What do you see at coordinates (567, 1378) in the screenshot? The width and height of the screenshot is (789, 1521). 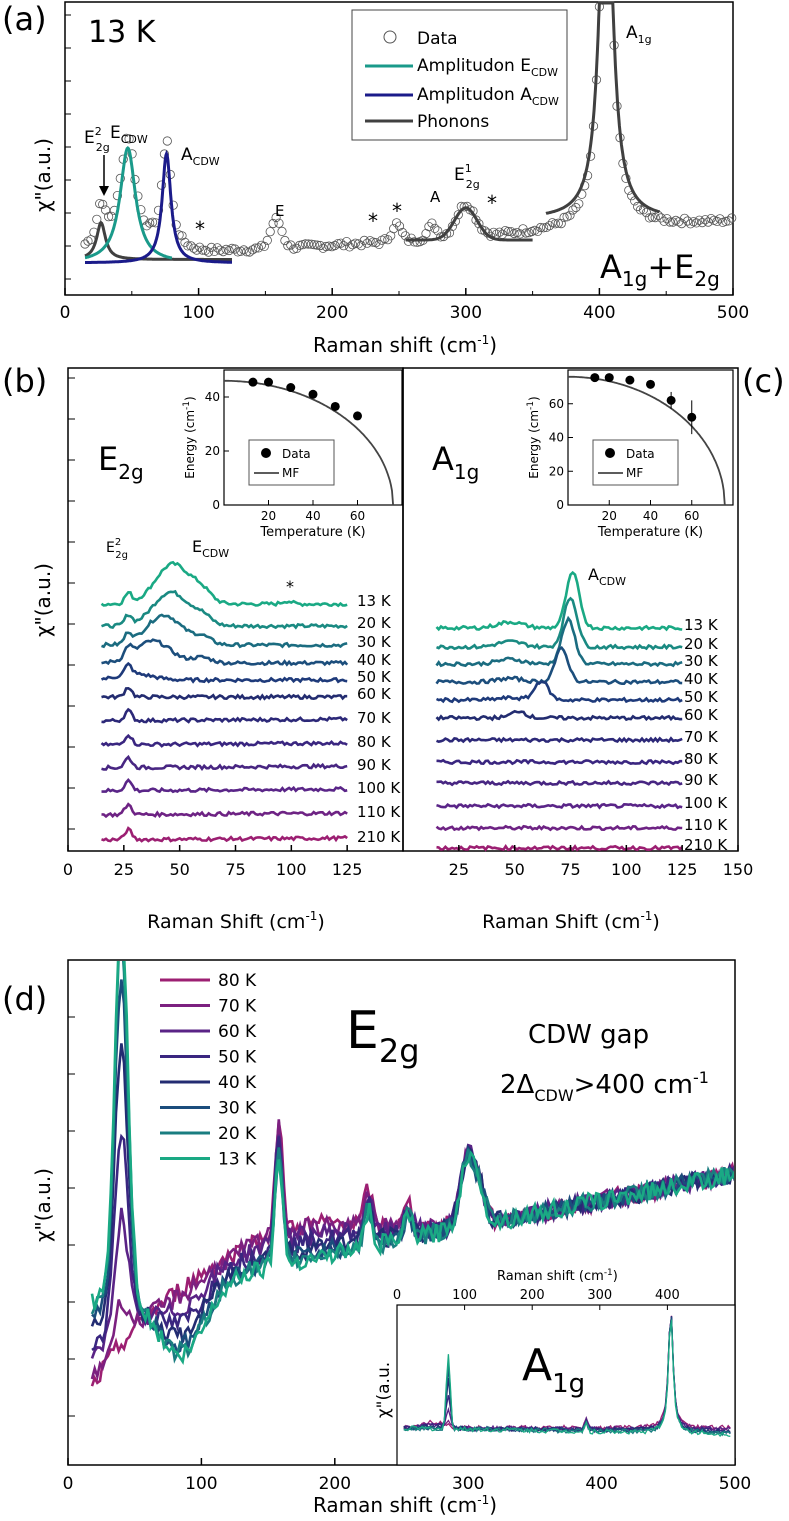 I see `inset-spectrum` at bounding box center [567, 1378].